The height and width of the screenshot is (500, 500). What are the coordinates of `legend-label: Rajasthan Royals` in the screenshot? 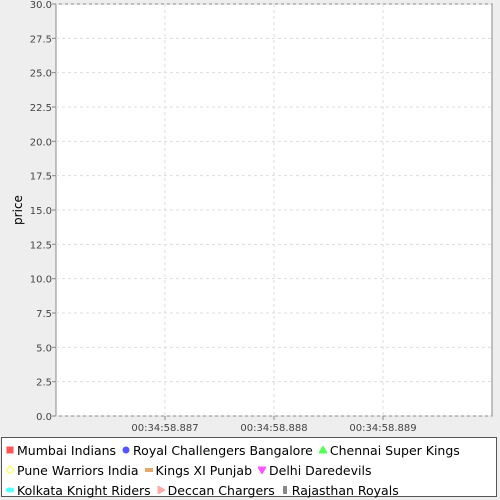 It's located at (345, 490).